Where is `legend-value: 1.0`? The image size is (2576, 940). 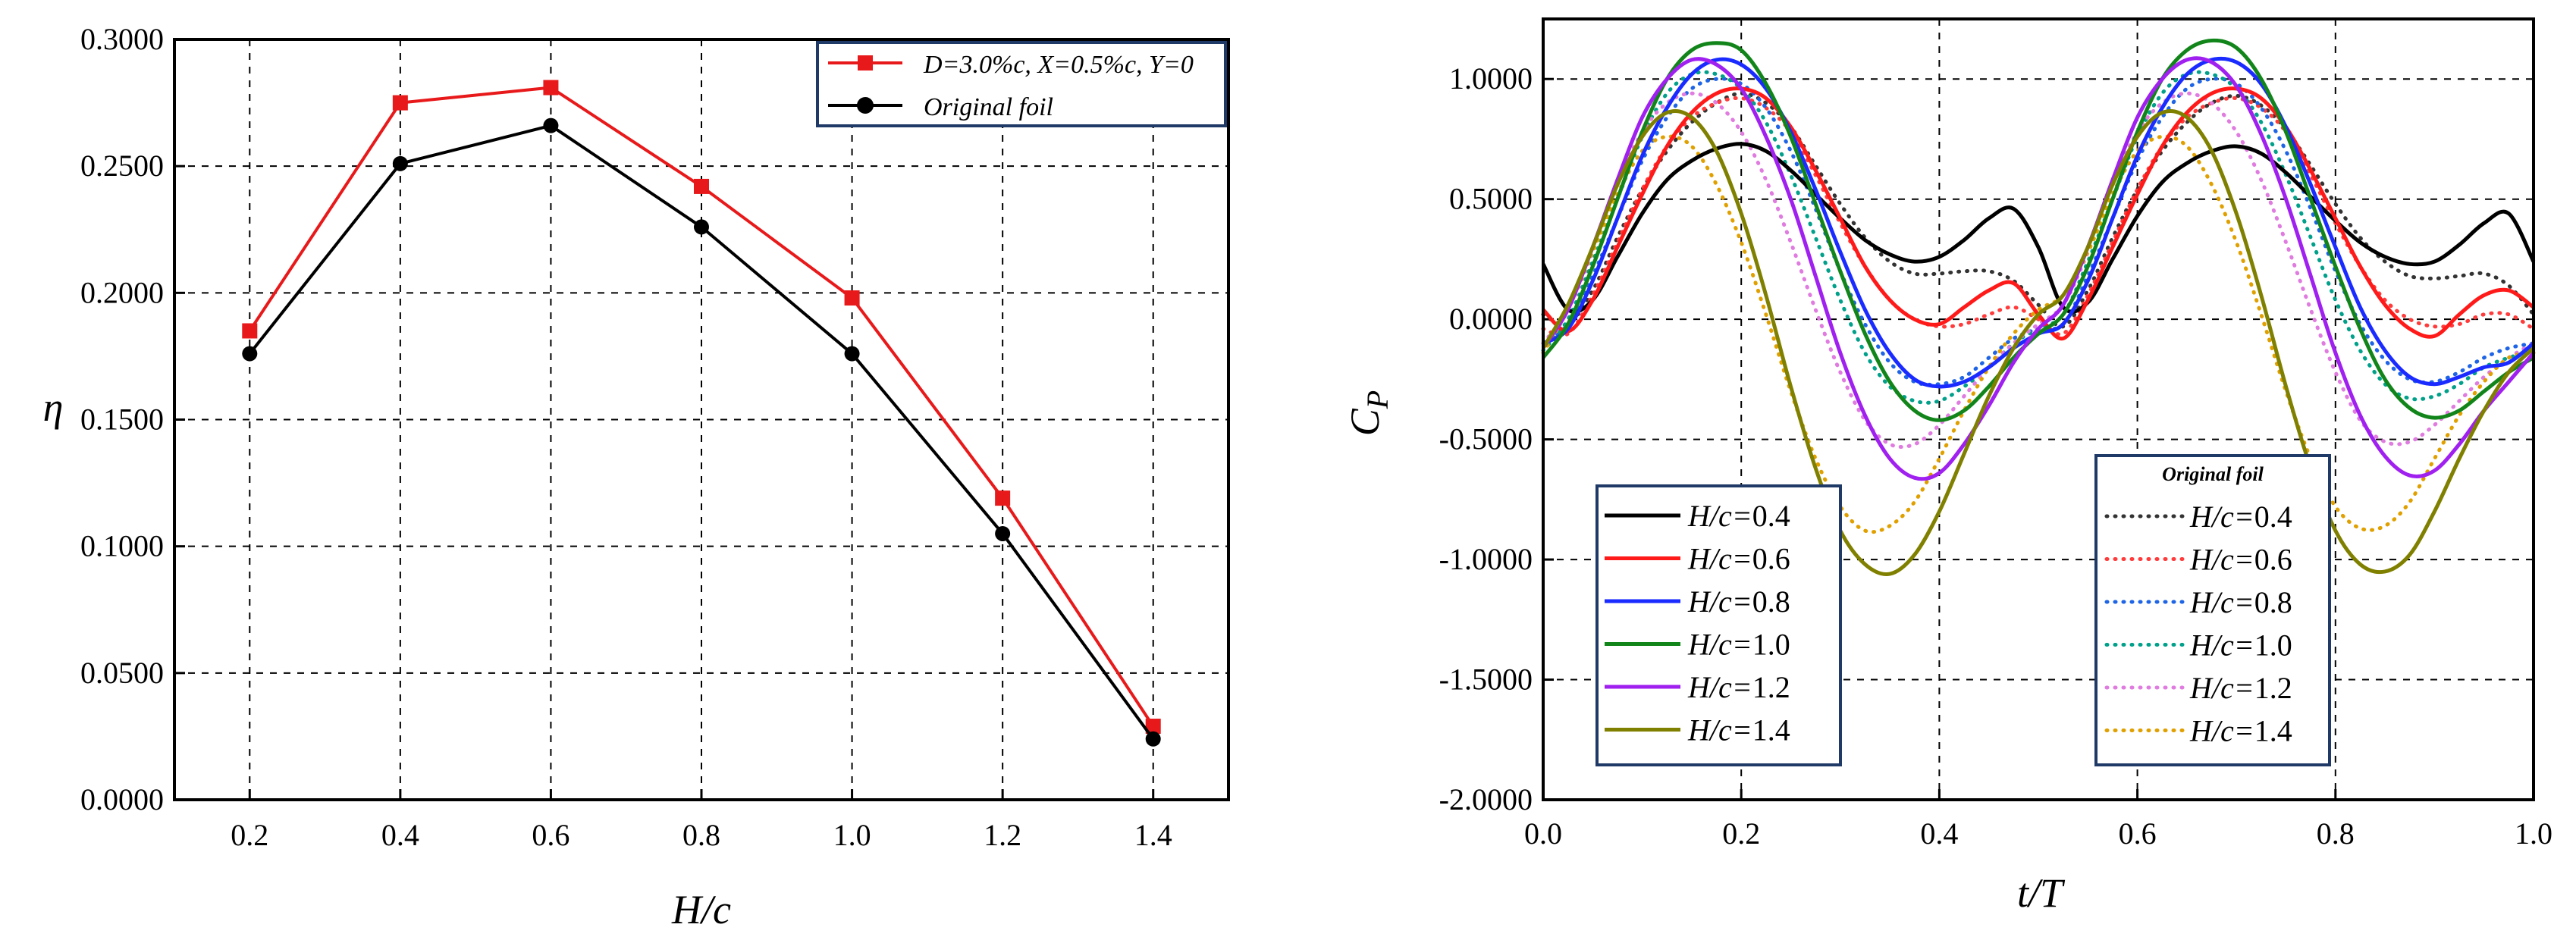 legend-value: 1.0 is located at coordinates (2273, 645).